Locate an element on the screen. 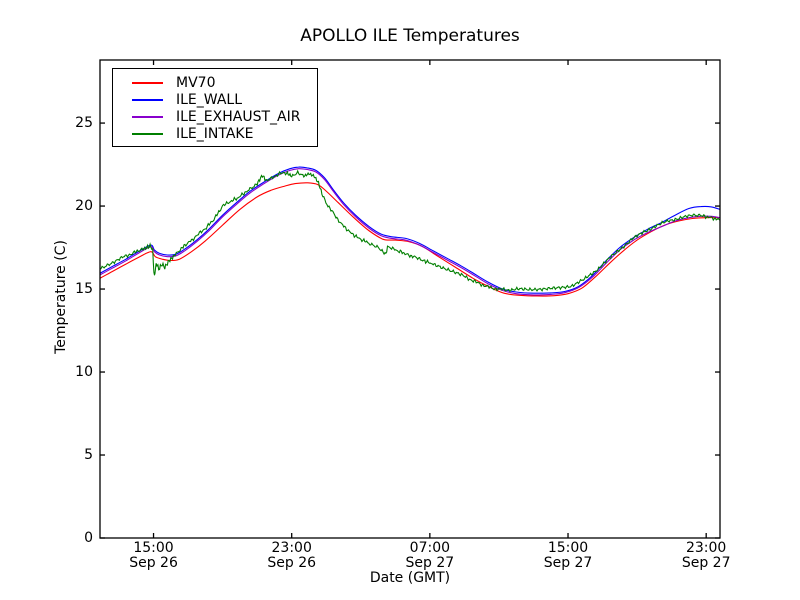 This screenshot has width=800, height=600. chart-title: APOLLO ILE Temperatures is located at coordinates (410, 36).